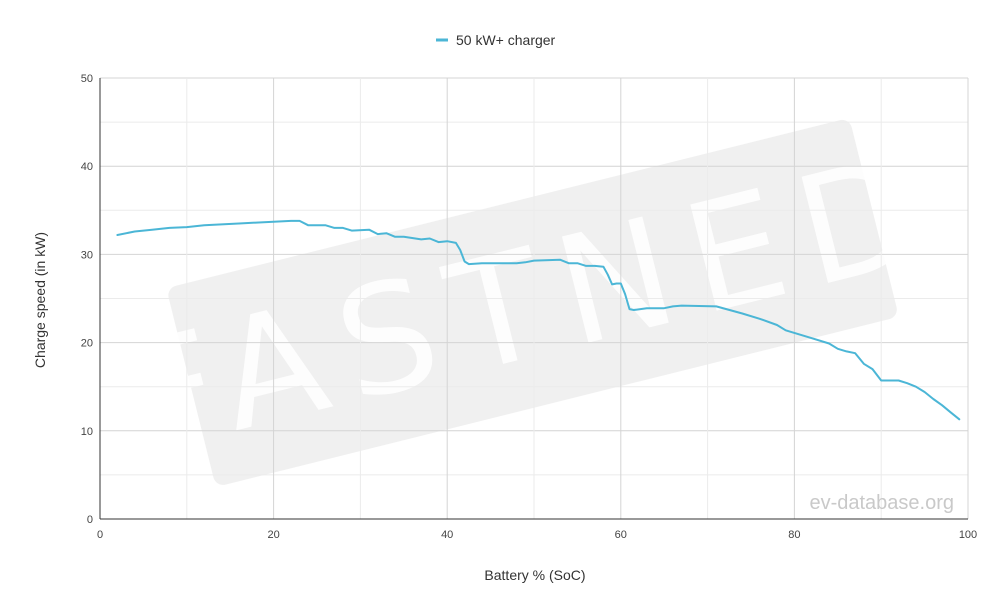 This screenshot has height=613, width=1000. What do you see at coordinates (87, 299) in the screenshot?
I see `y-axis-ticks: 0 10 20 30 40 50` at bounding box center [87, 299].